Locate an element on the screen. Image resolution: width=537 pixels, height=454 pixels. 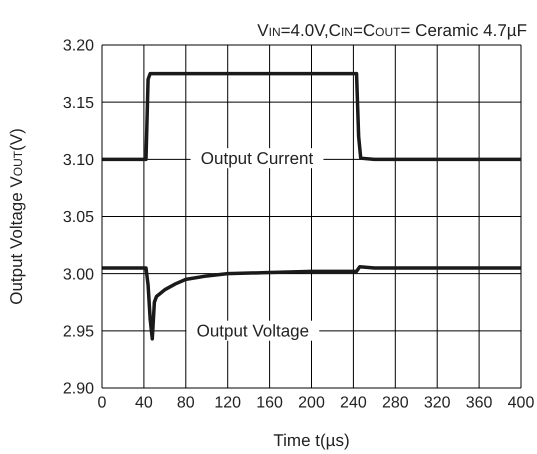
x-tick-label: 160 is located at coordinates (270, 403).